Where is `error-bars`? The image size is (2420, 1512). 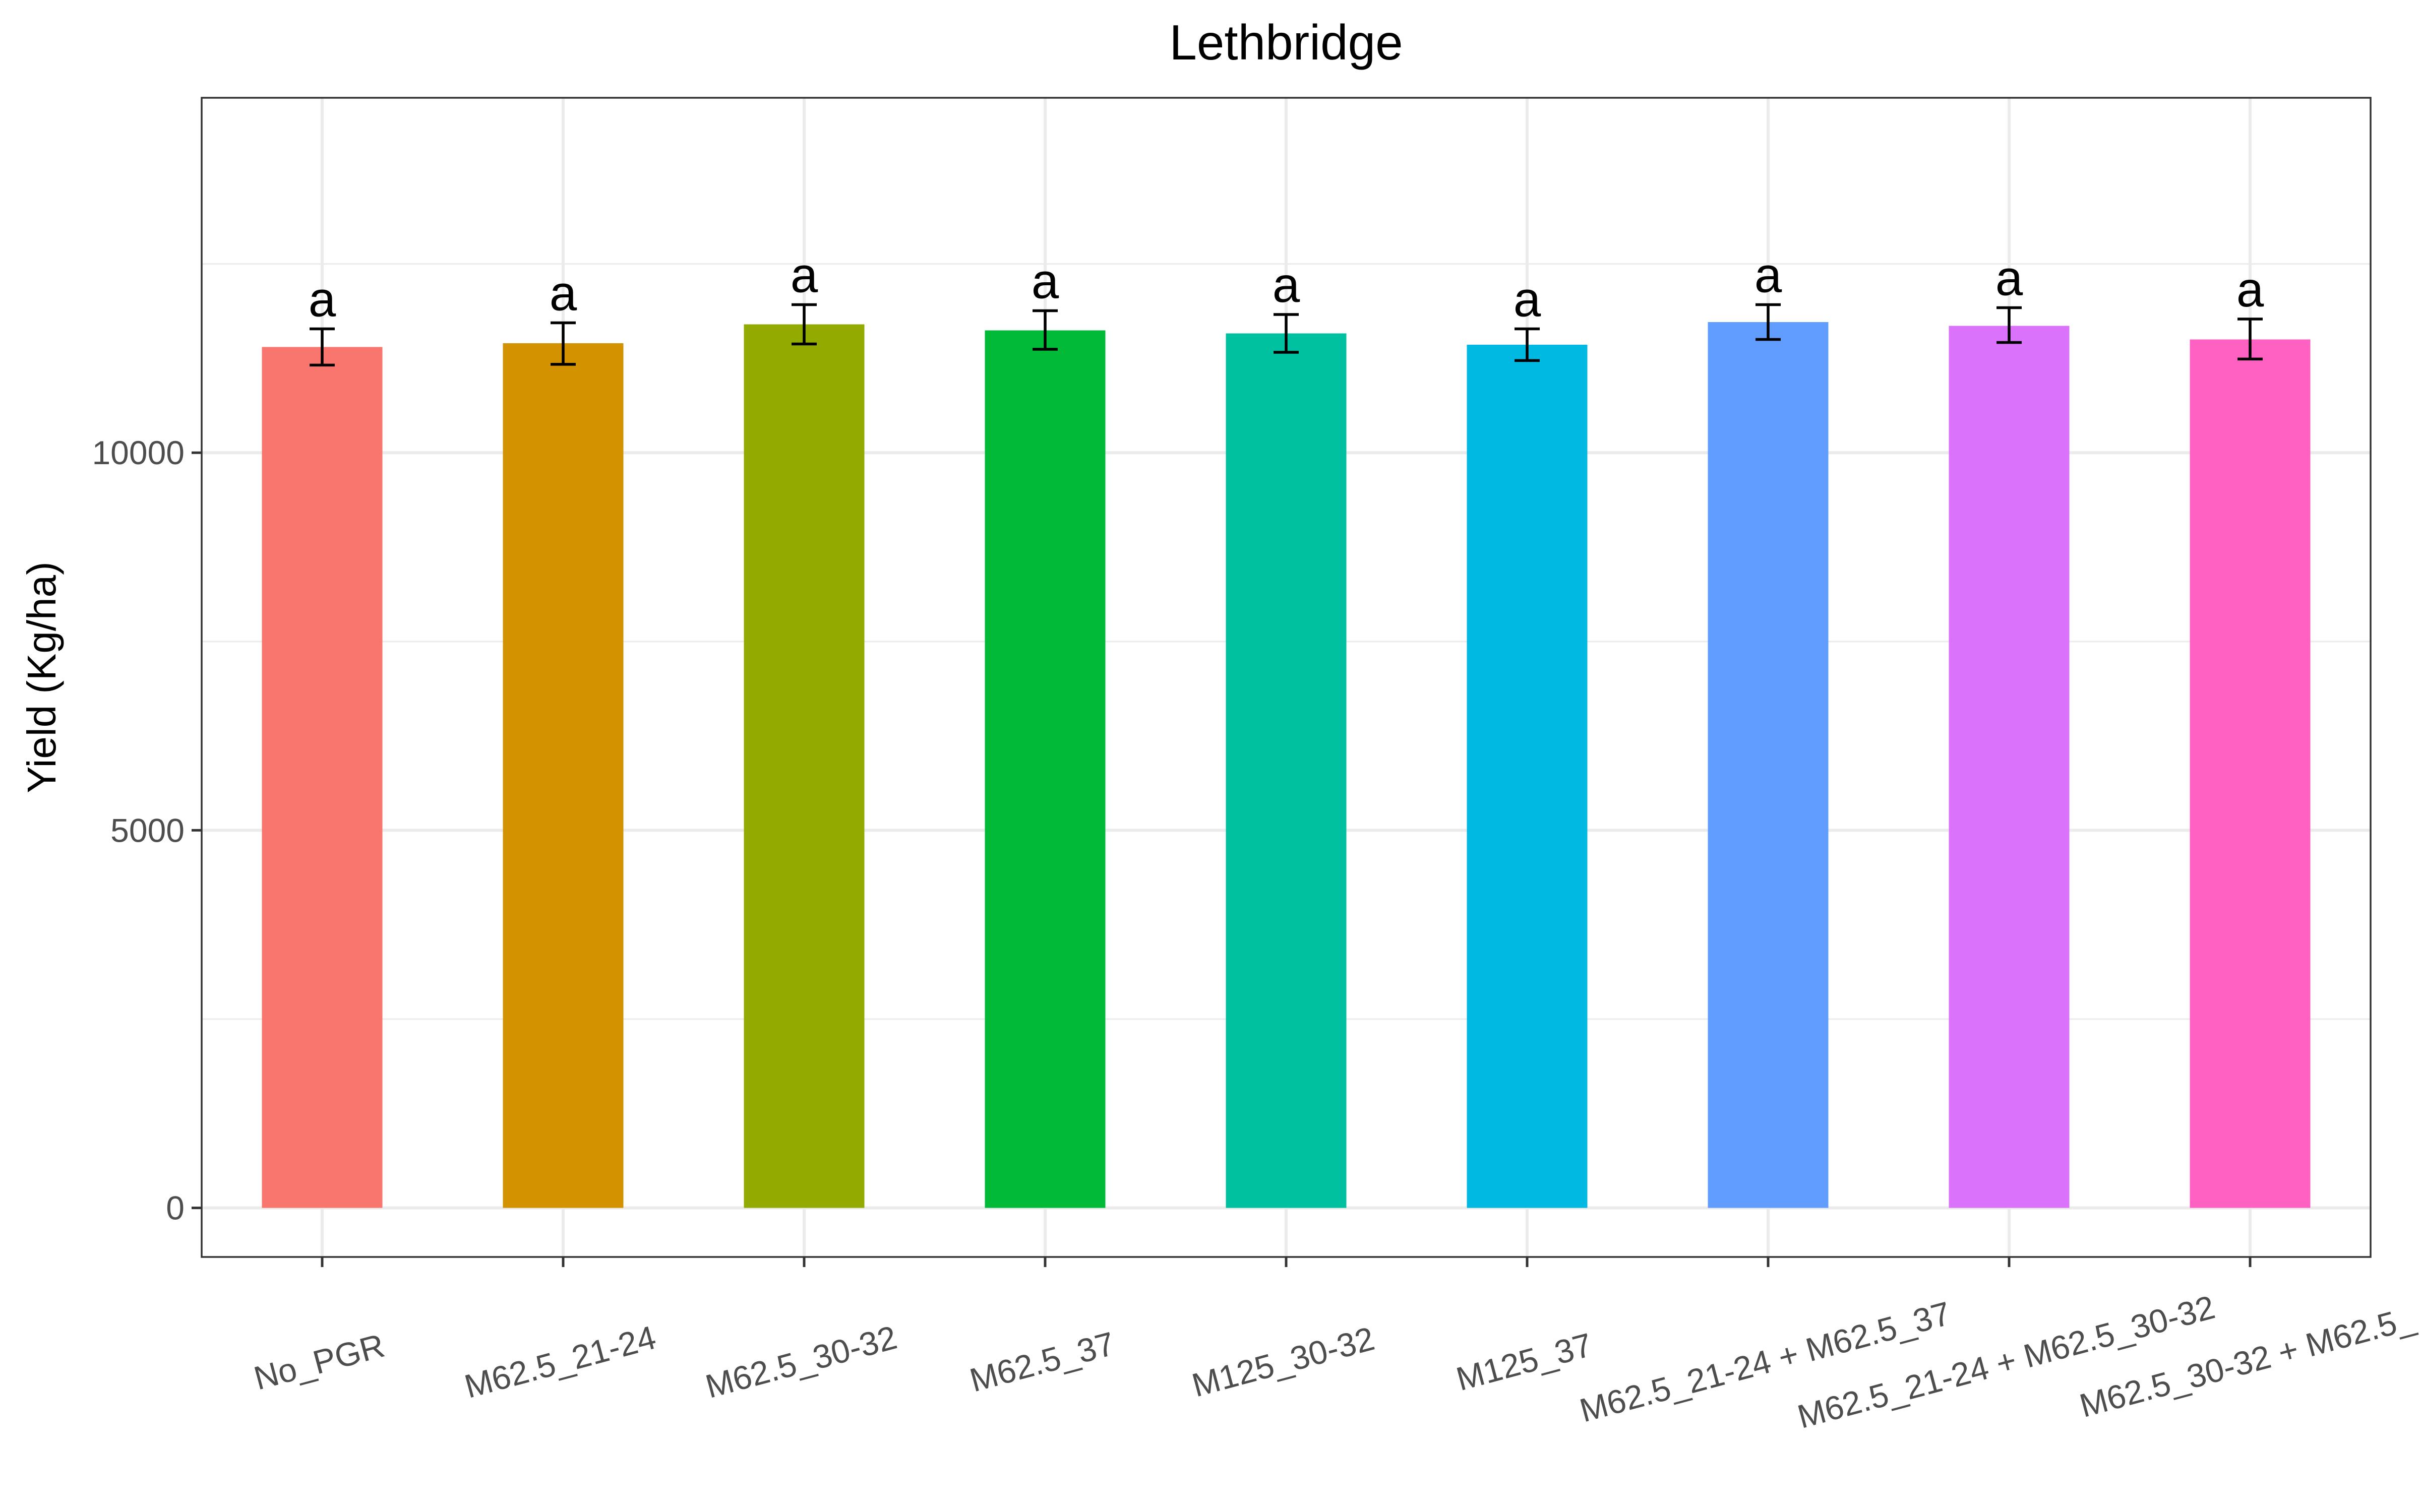 error-bars is located at coordinates (1286, 335).